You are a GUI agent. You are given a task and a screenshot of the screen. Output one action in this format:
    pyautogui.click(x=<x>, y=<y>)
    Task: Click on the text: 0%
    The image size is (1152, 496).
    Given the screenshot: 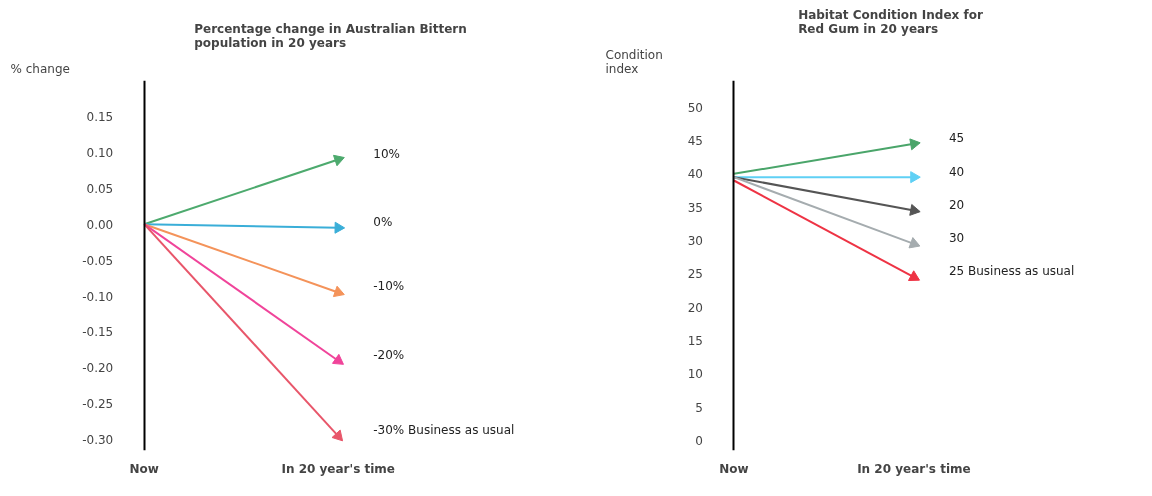 What is the action you would take?
    pyautogui.click(x=383, y=221)
    